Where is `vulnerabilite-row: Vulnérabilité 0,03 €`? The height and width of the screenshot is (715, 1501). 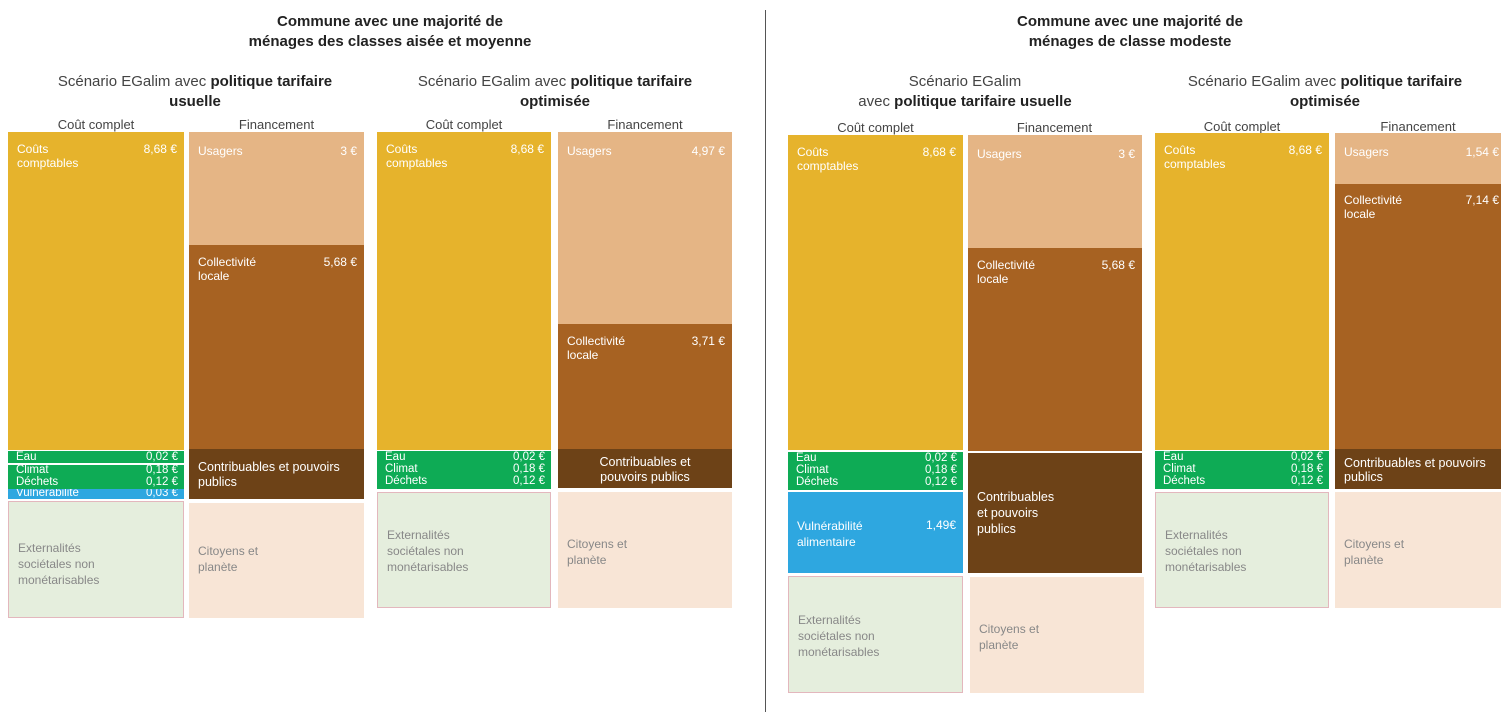 vulnerabilite-row: Vulnérabilité 0,03 € is located at coordinates (96, 494).